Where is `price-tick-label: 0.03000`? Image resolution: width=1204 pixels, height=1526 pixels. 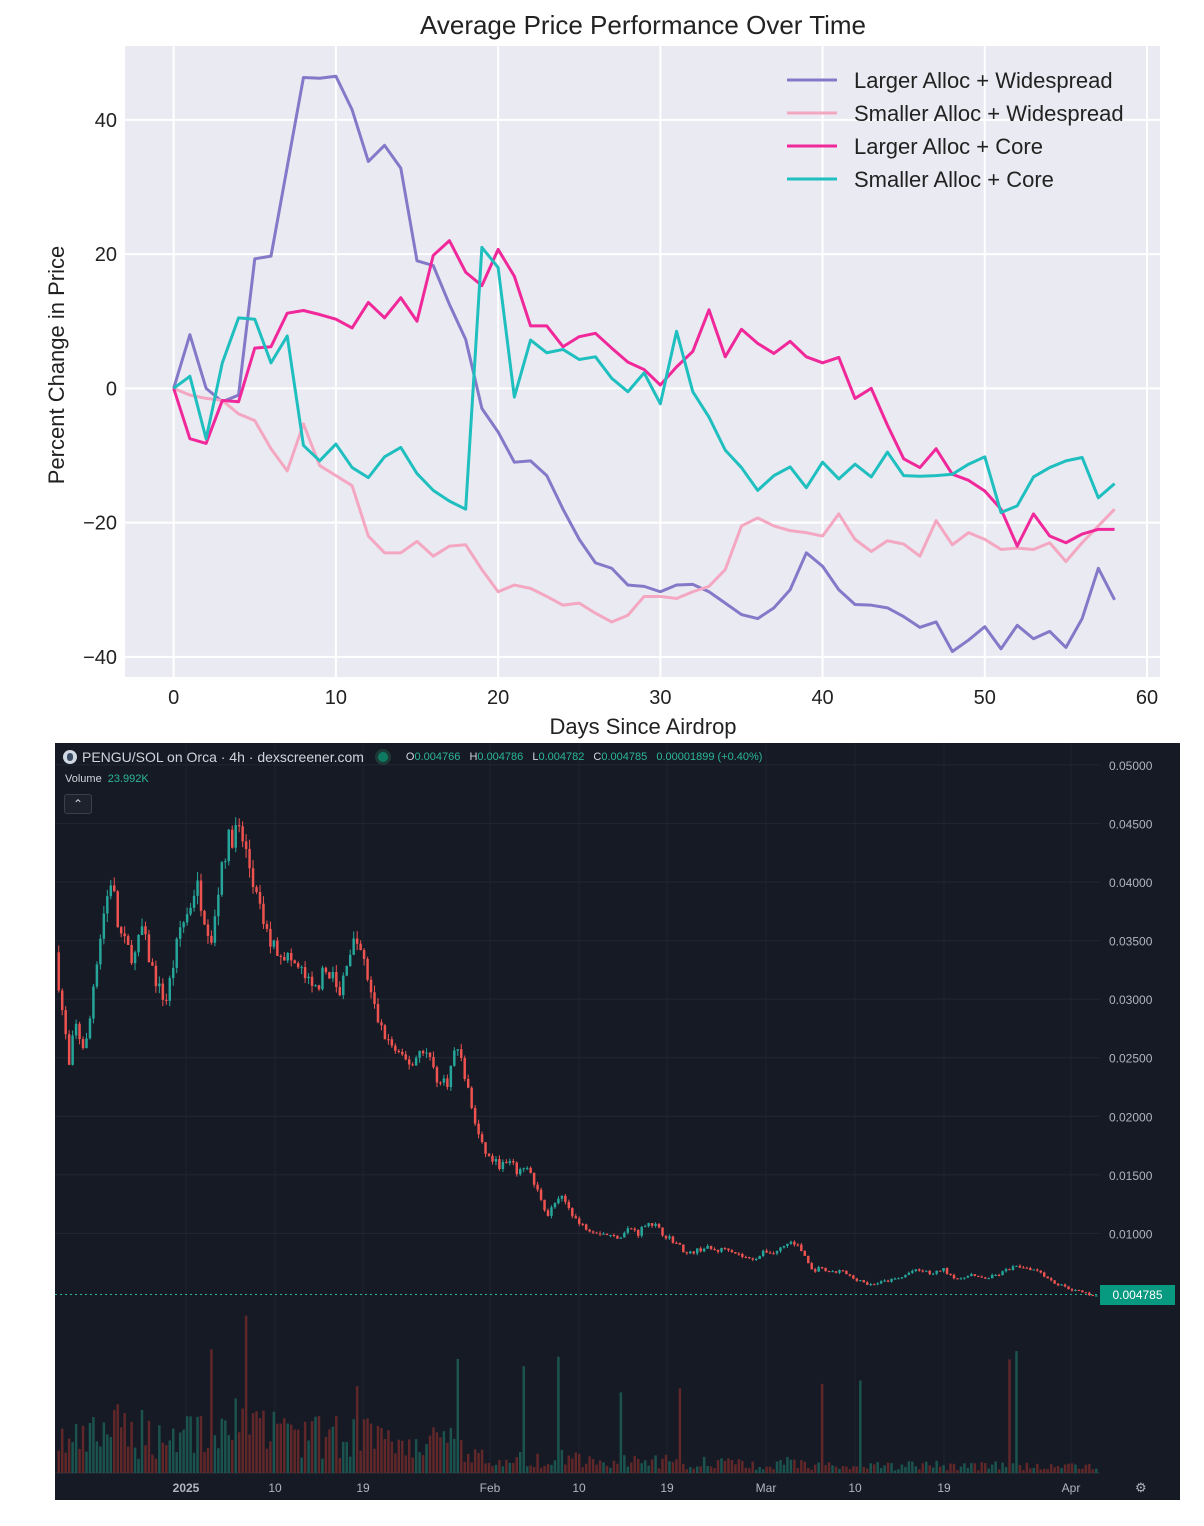 price-tick-label: 0.03000 is located at coordinates (1131, 1000).